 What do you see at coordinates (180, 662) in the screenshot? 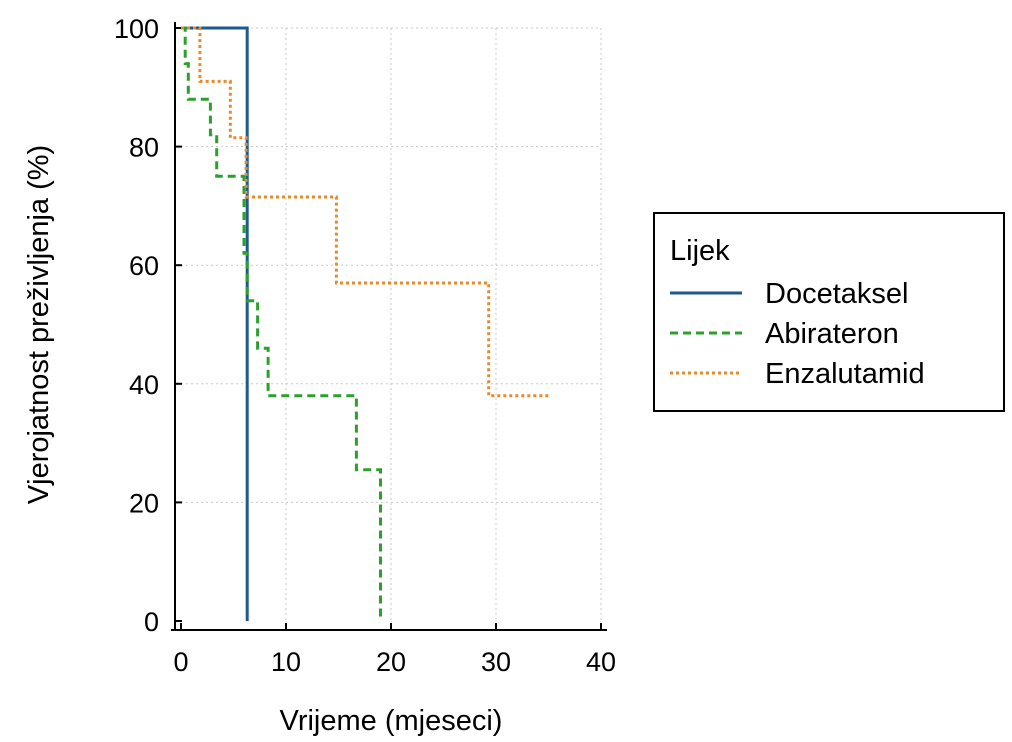
I see `x-tick-label: 0` at bounding box center [180, 662].